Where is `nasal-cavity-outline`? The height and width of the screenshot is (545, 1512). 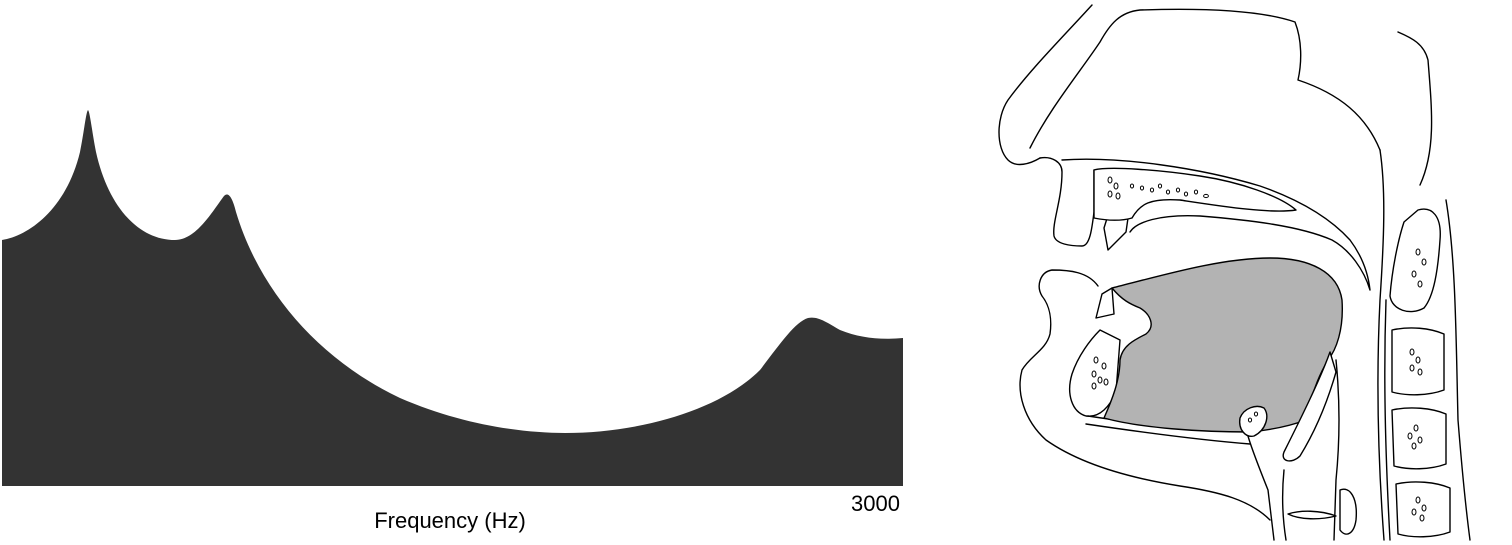
nasal-cavity-outline is located at coordinates (1205, 79).